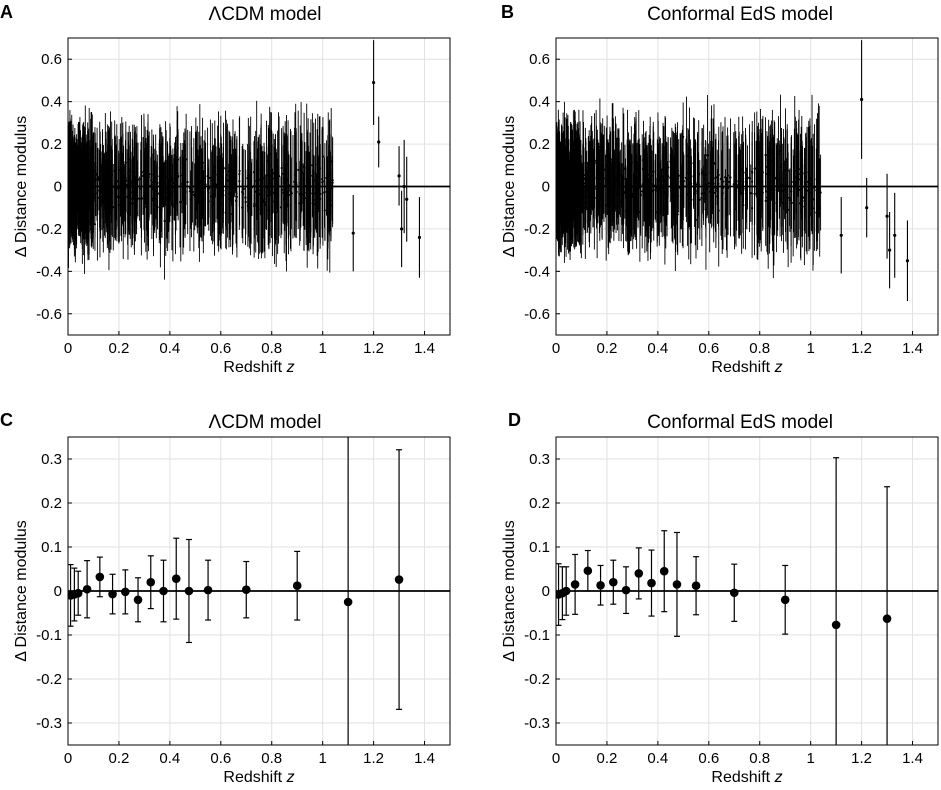 This screenshot has width=941, height=790. What do you see at coordinates (912, 348) in the screenshot?
I see `x-tick-label: 1.4` at bounding box center [912, 348].